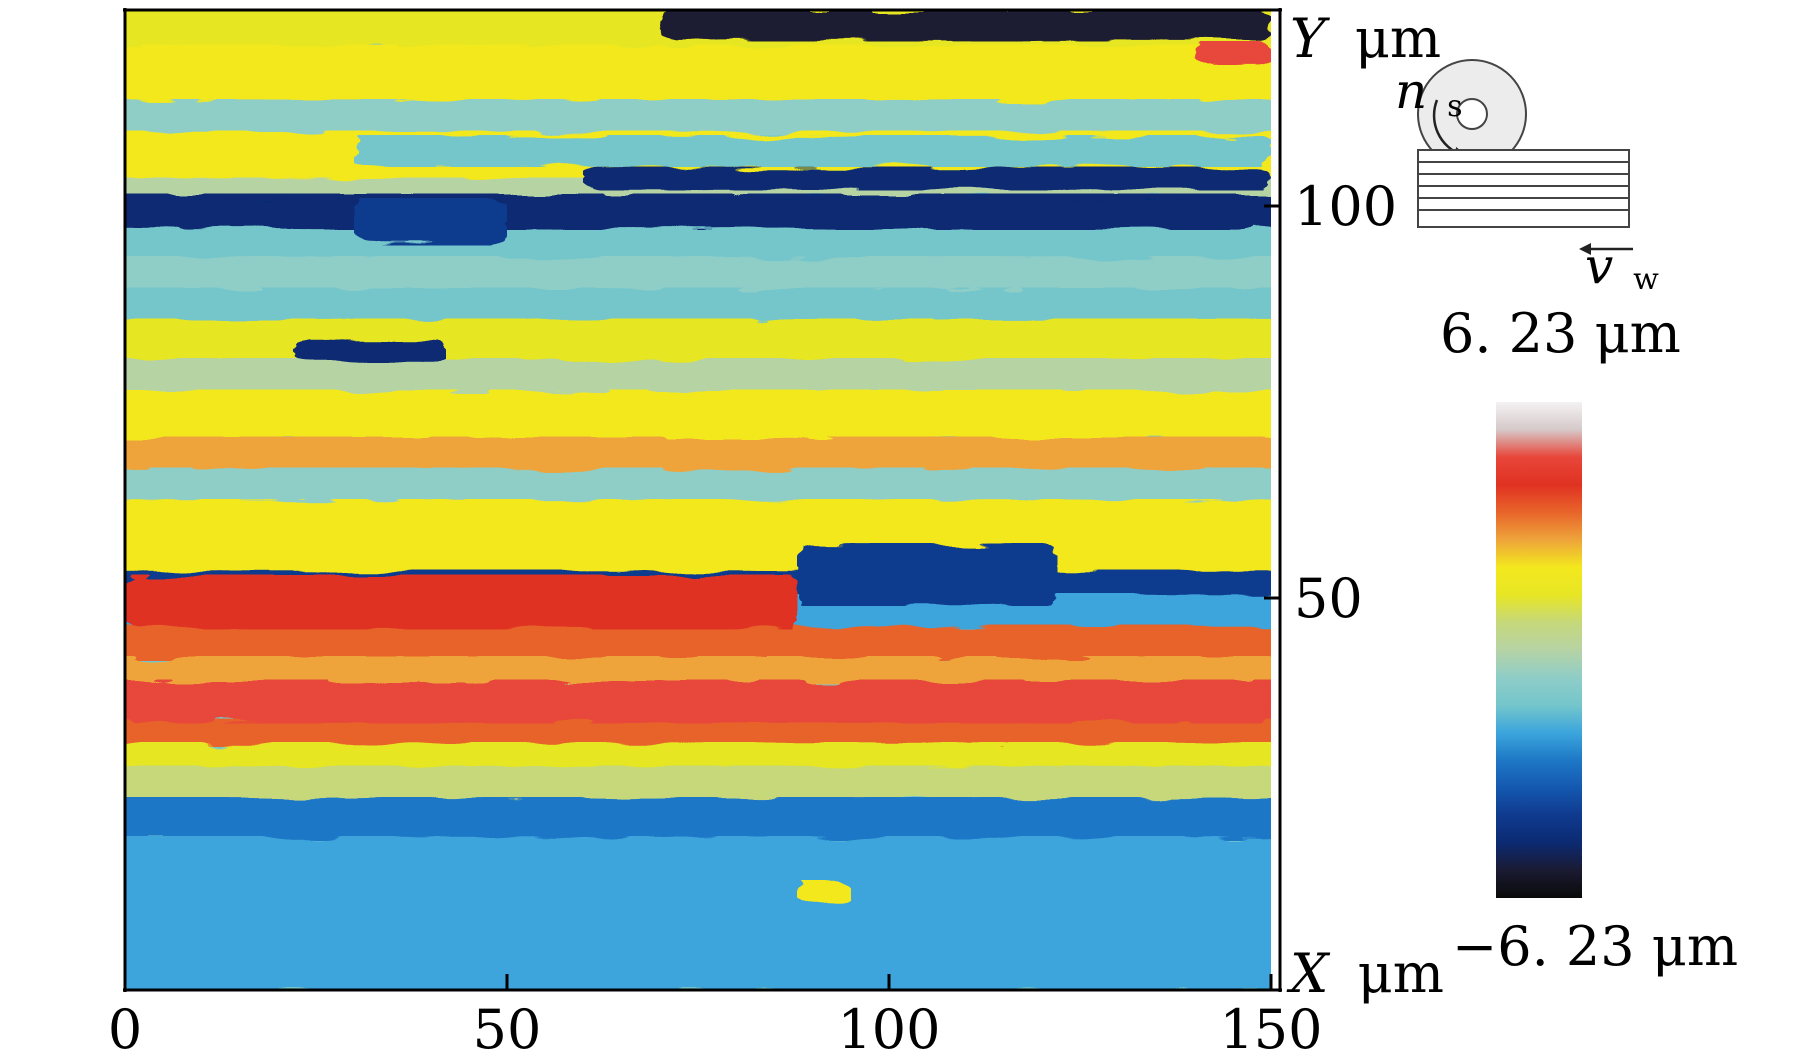 The image size is (1819, 1058). What do you see at coordinates (715, 1016) in the screenshot?
I see `x-axis-ticks: 0 50 100 150` at bounding box center [715, 1016].